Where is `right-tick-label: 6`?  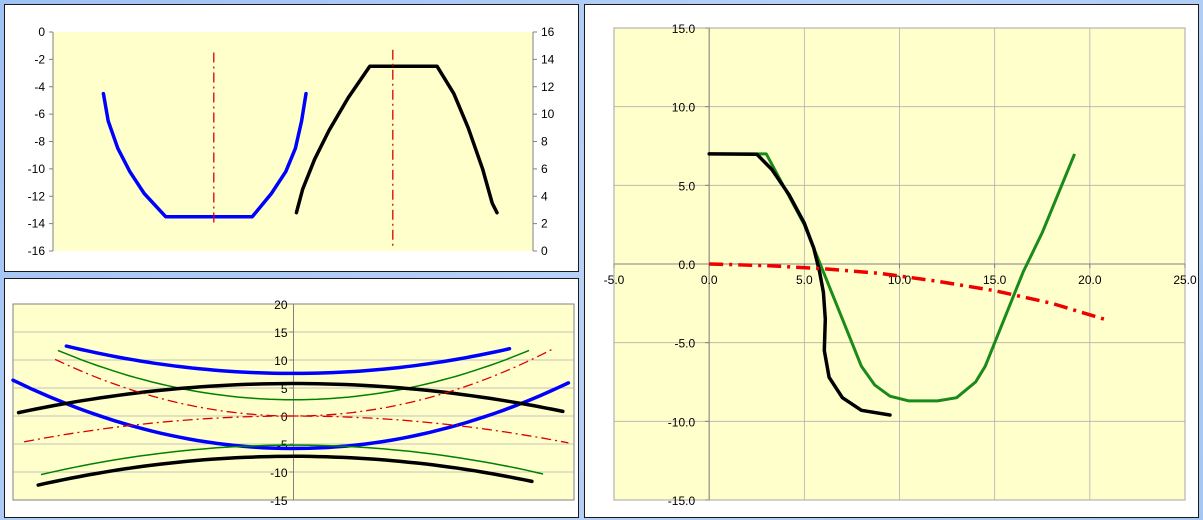
right-tick-label: 6 is located at coordinates (544, 169).